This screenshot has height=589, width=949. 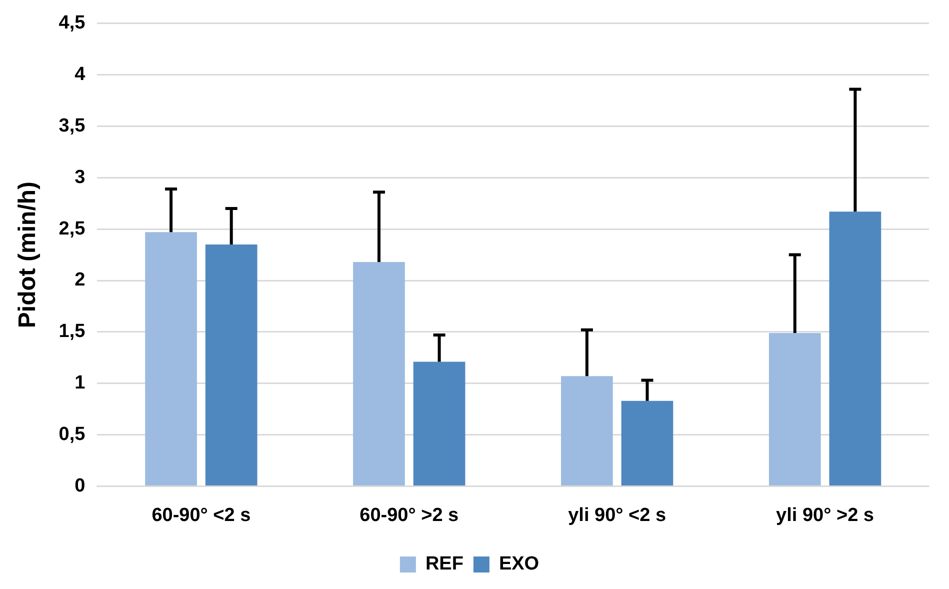 I want to click on y-tick-label: 1, so click(x=80, y=383).